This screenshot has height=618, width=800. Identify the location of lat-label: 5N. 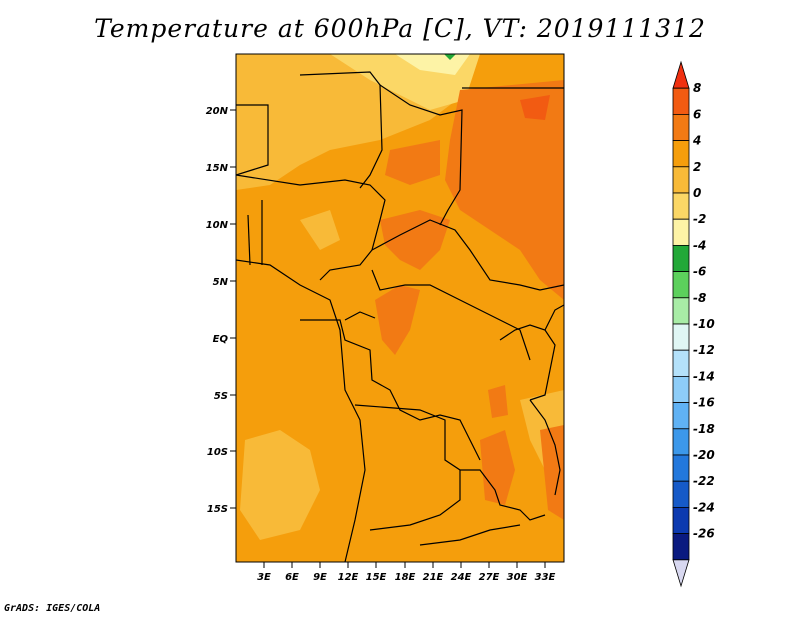
(221, 282).